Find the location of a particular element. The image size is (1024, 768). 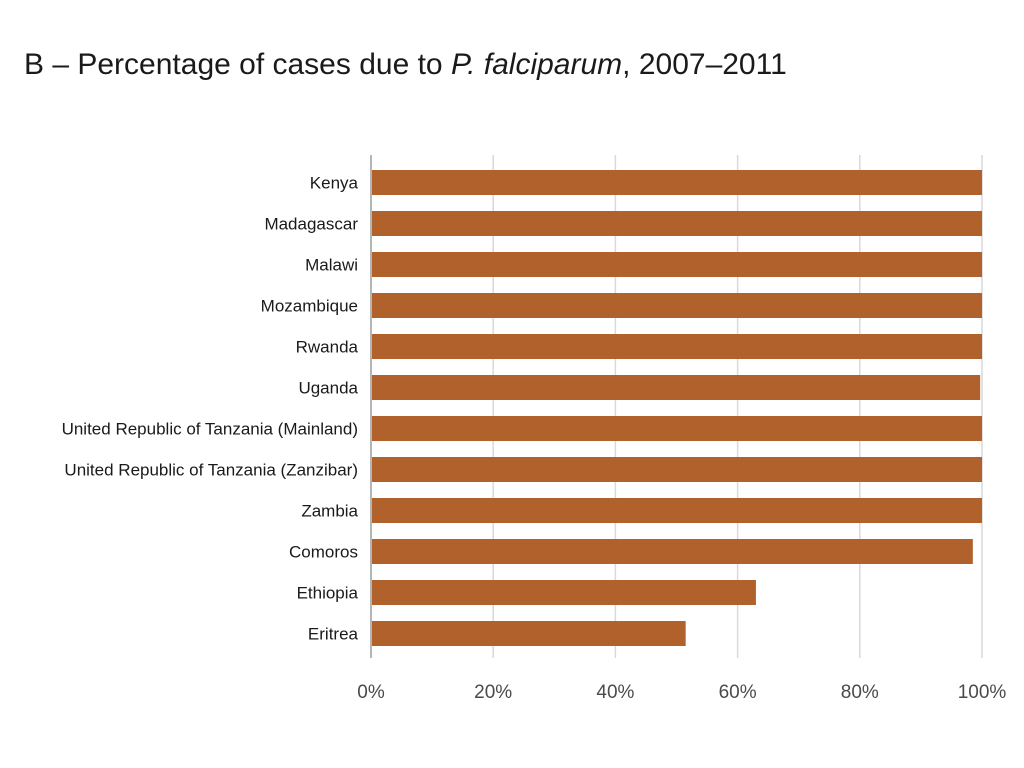

chart-title-suffix: , 2007–2011 is located at coordinates (704, 64).